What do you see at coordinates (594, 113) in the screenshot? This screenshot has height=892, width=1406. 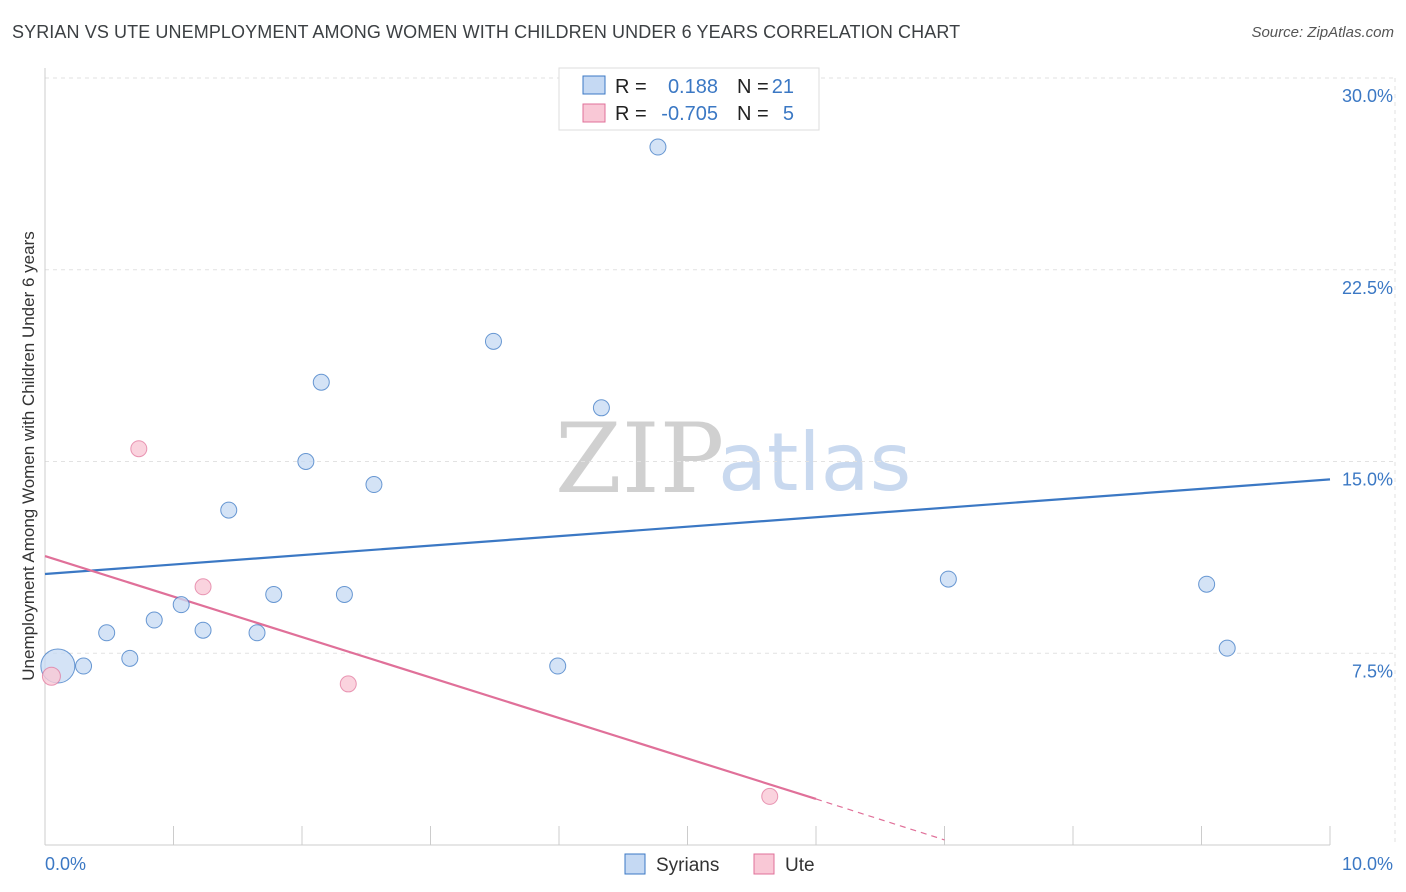 I see `legend-swatch-ute` at bounding box center [594, 113].